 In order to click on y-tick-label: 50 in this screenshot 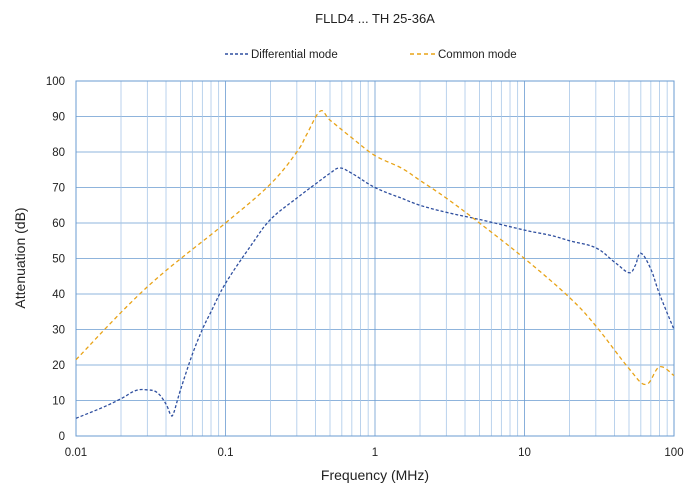, I will do `click(58, 260)`.